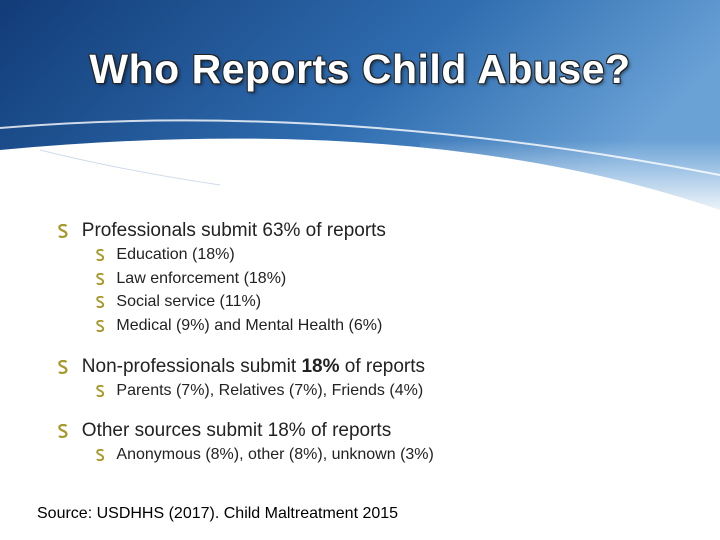  I want to click on bullet-text: of reports, so click(382, 366).